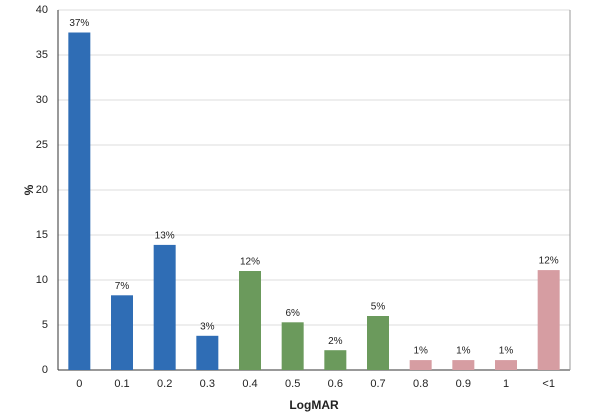 The height and width of the screenshot is (420, 600). What do you see at coordinates (207, 384) in the screenshot?
I see `x-tick-label: 0.3` at bounding box center [207, 384].